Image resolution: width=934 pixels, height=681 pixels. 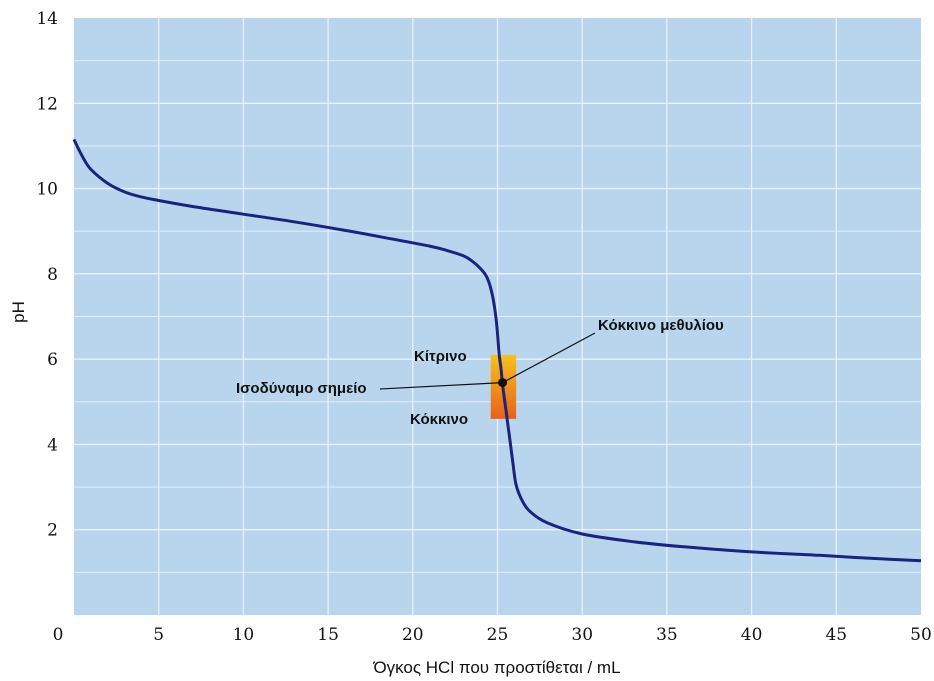 I want to click on x-tick-label: 30, so click(x=582, y=635).